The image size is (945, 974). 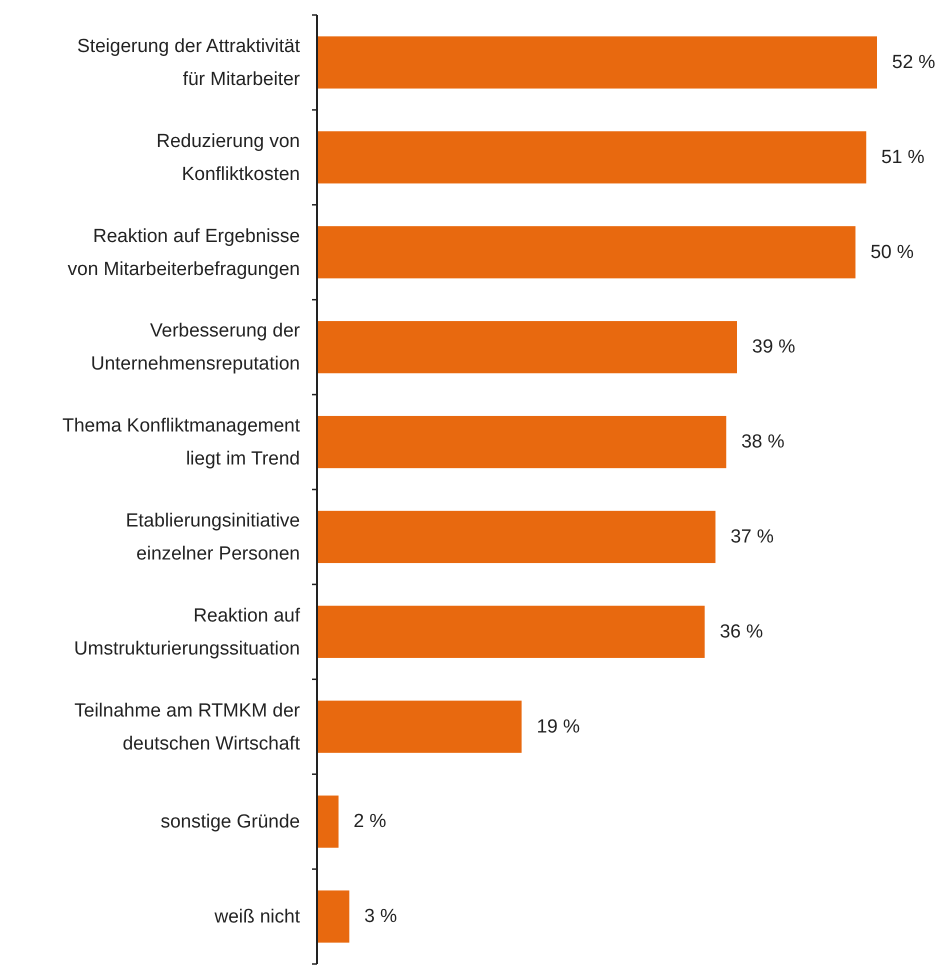 What do you see at coordinates (187, 631) in the screenshot?
I see `y-tick-label: Reaktion auf Umstrukturierungssituation` at bounding box center [187, 631].